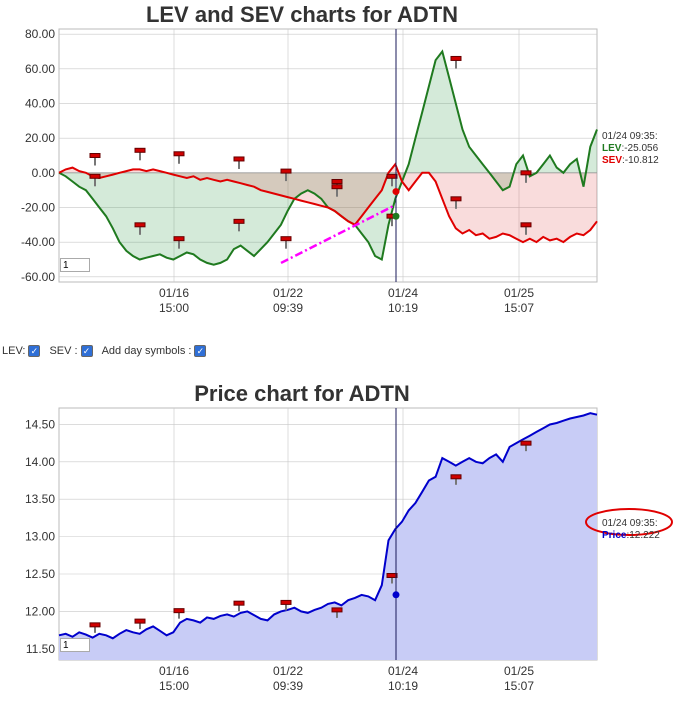 Image resolution: width=674 pixels, height=711 pixels. What do you see at coordinates (200, 351) in the screenshot?
I see `day-symbols-checkbox: ✓` at bounding box center [200, 351].